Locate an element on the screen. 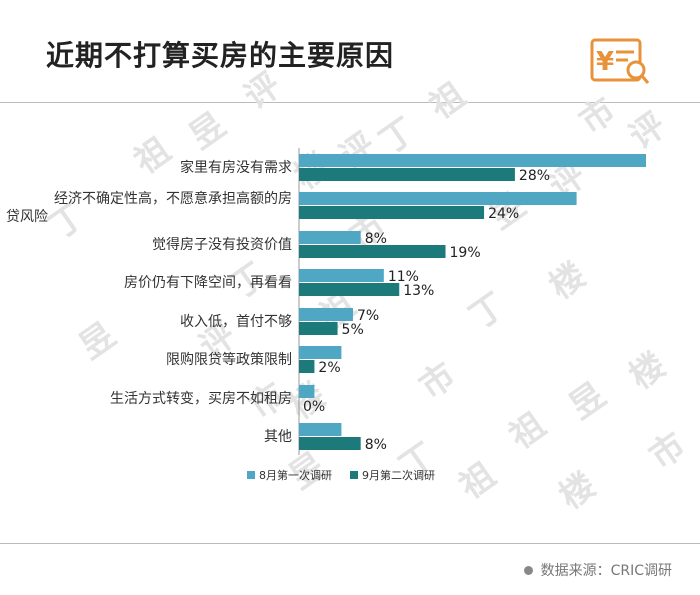 The image size is (700, 595). data-label: 28% is located at coordinates (534, 176).